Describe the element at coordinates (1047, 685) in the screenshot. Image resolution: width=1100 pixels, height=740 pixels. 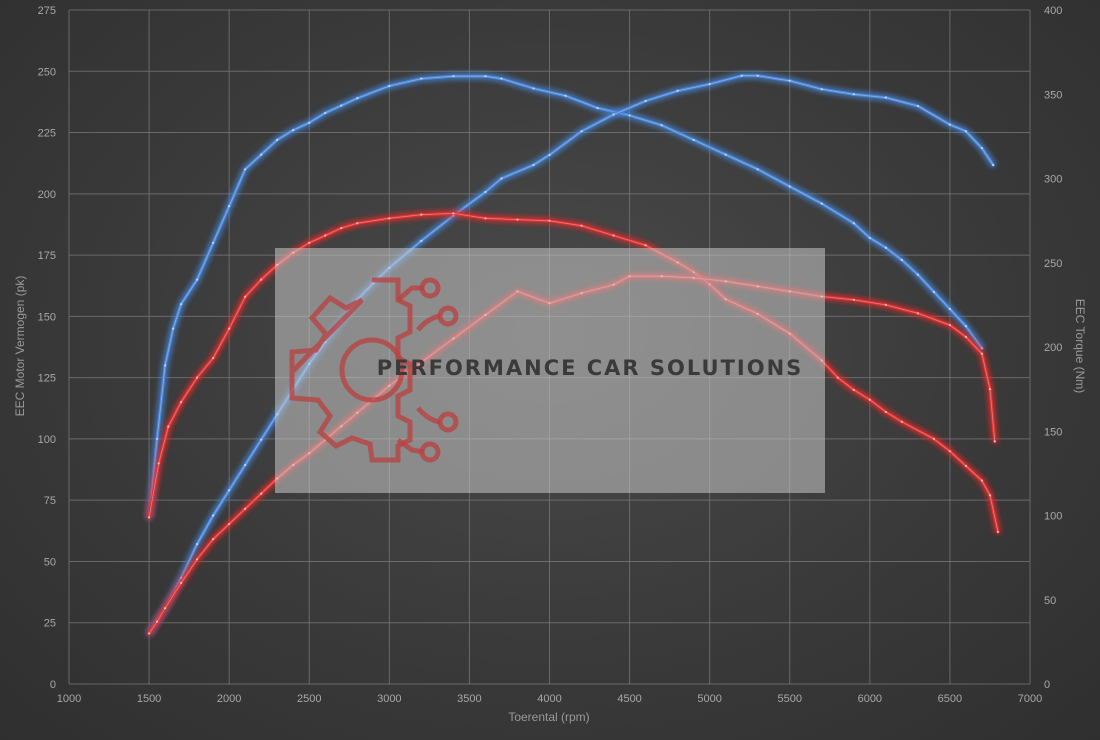
I see `y-right-tick-label: 0` at that location.